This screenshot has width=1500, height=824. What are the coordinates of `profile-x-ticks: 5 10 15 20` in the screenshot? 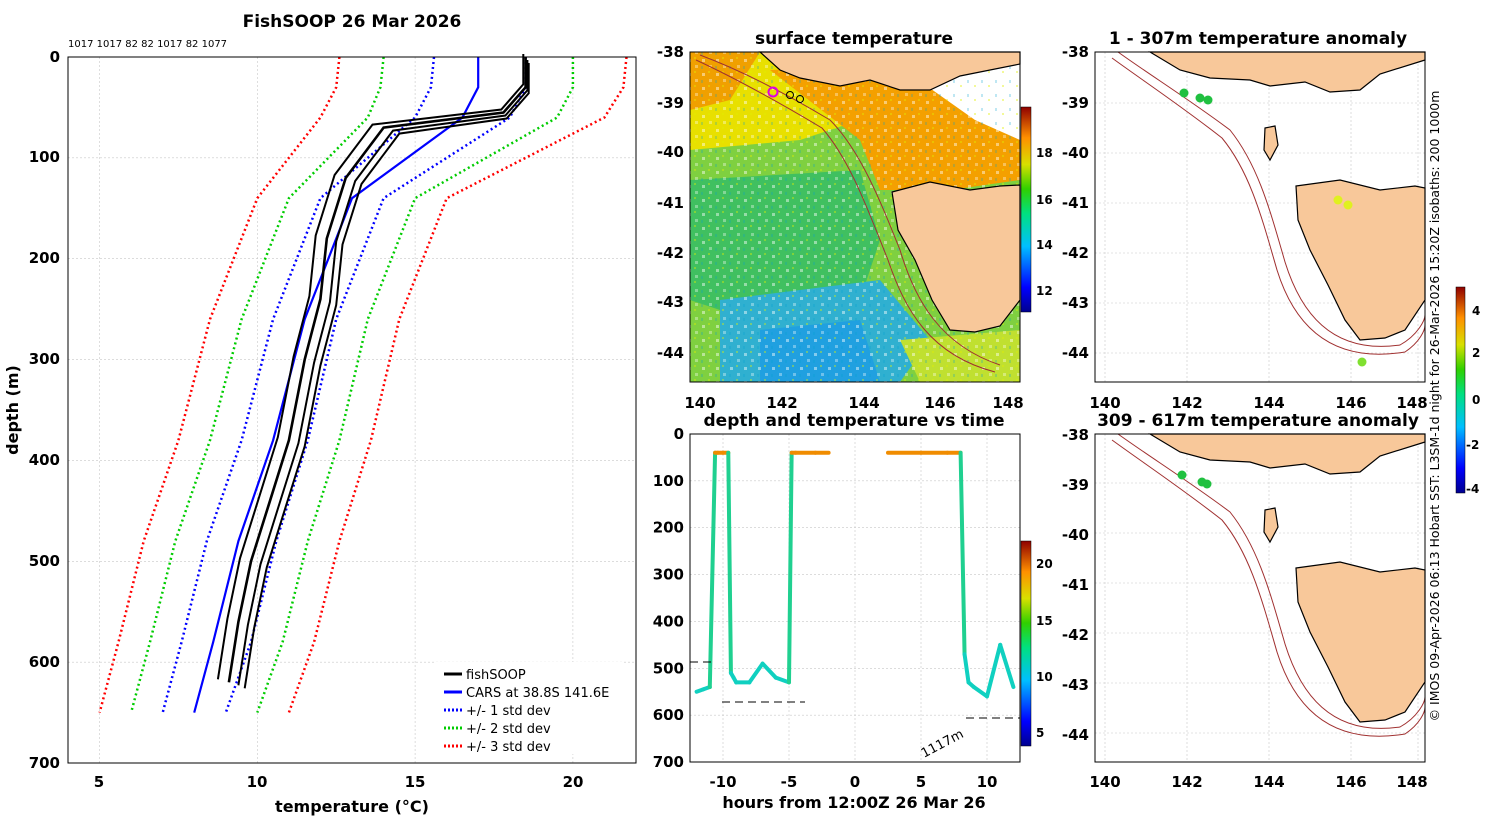 It's located at (339, 782).